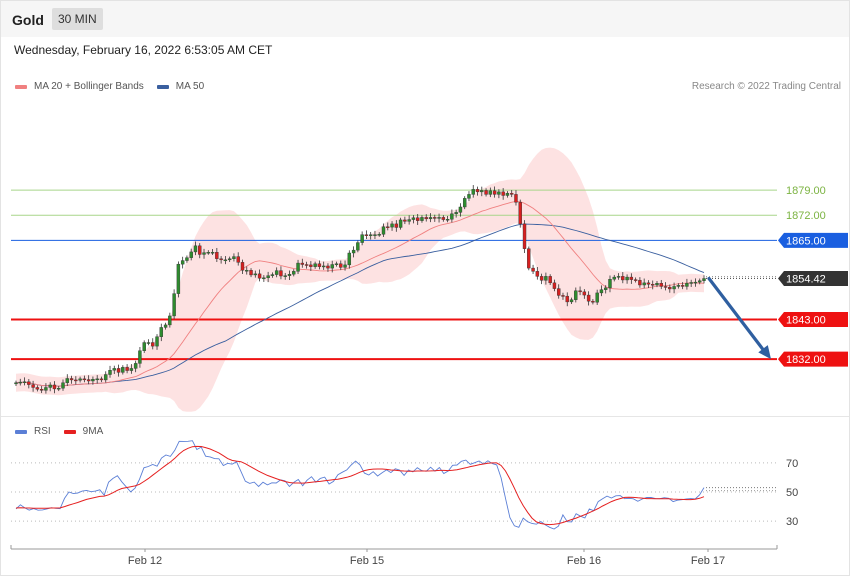 The image size is (850, 576). What do you see at coordinates (806, 360) in the screenshot?
I see `level-label-4: 1832.00` at bounding box center [806, 360].